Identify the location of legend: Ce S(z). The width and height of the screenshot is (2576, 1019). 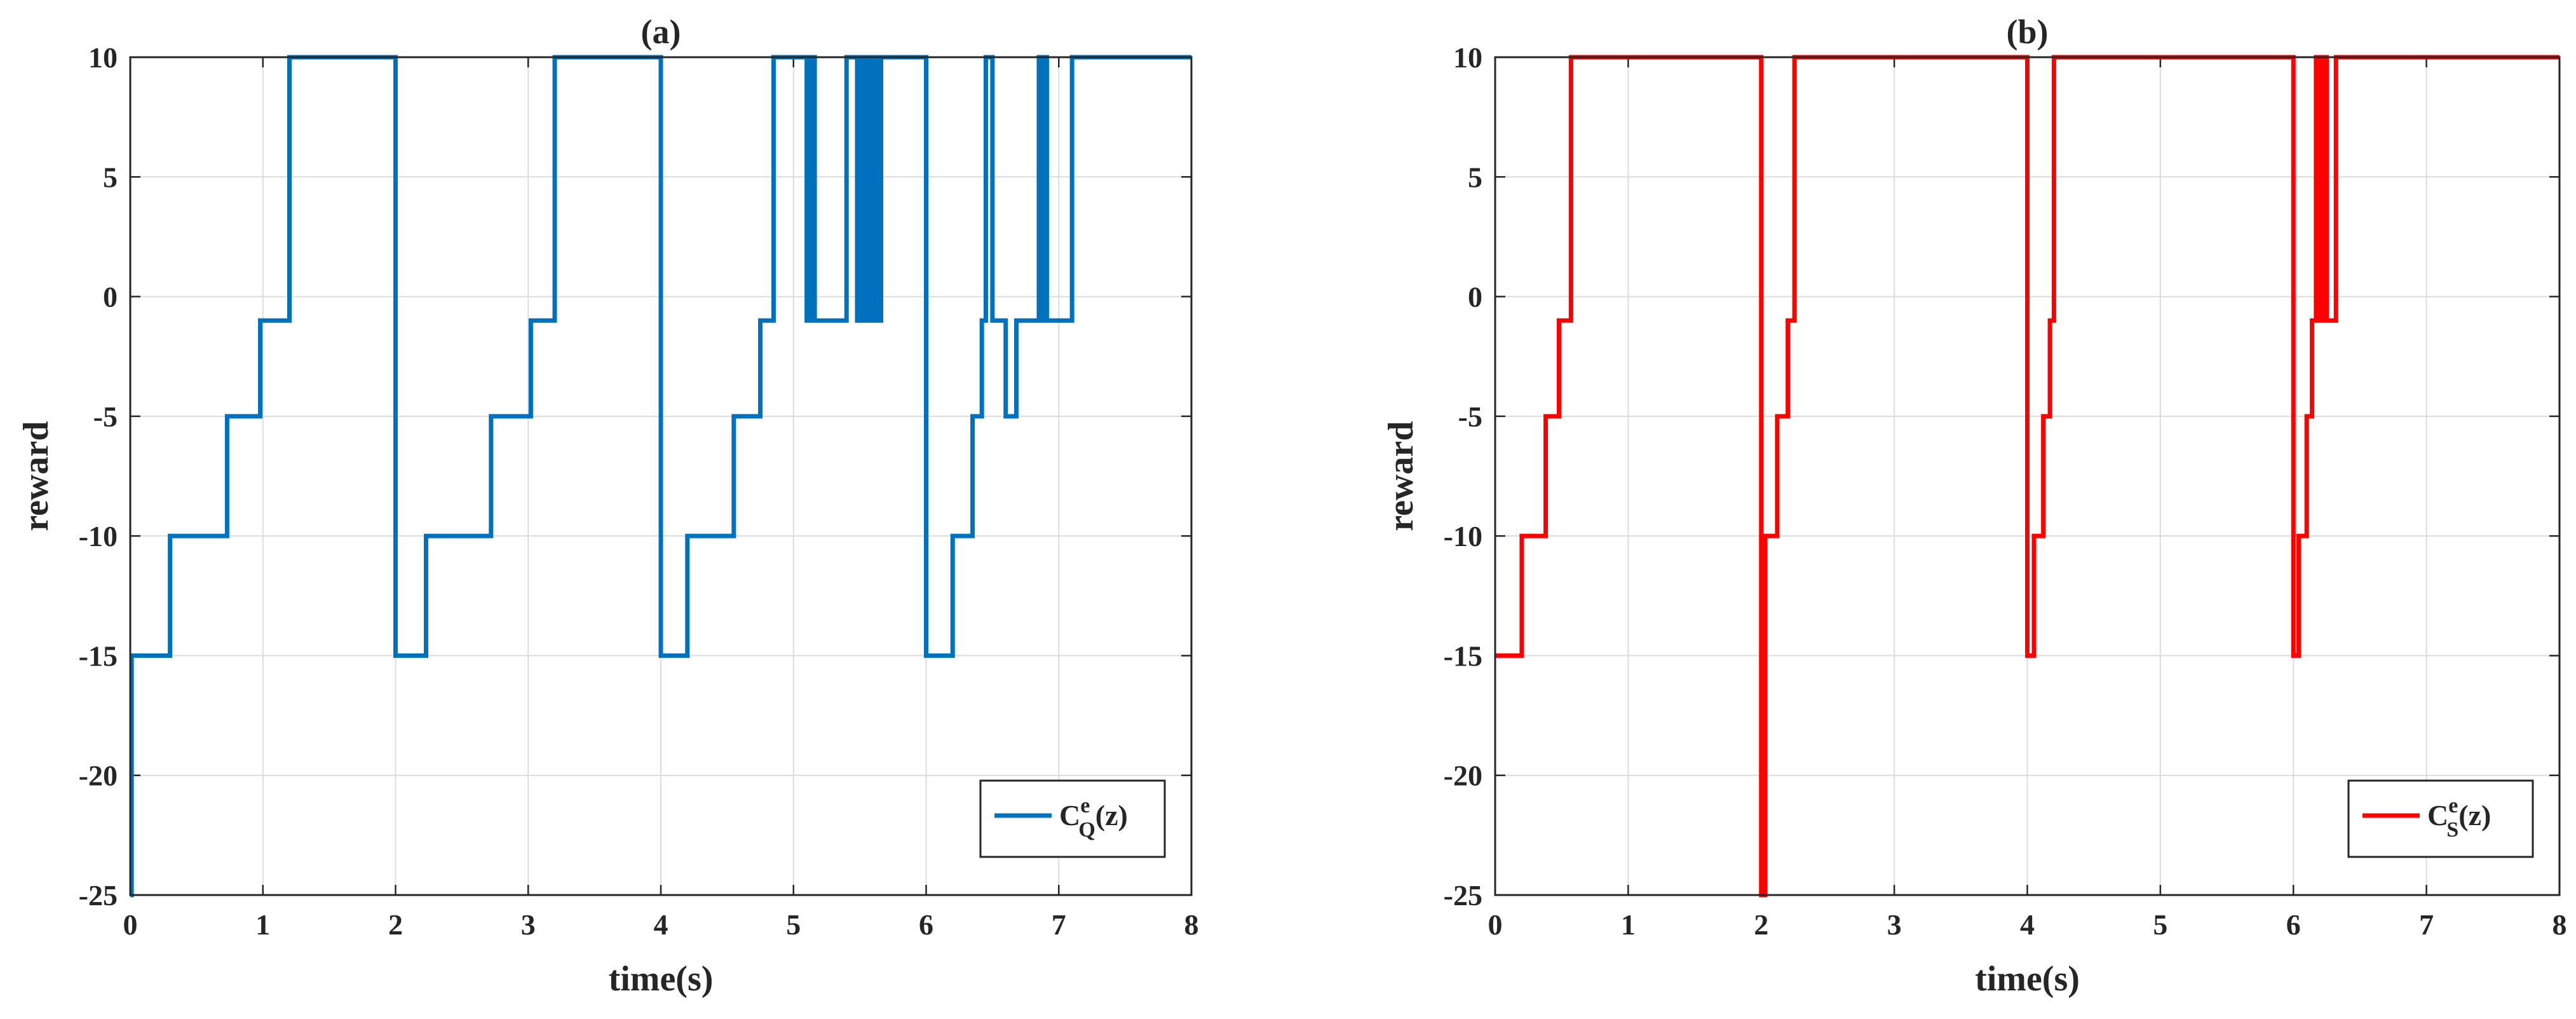
(2440, 818).